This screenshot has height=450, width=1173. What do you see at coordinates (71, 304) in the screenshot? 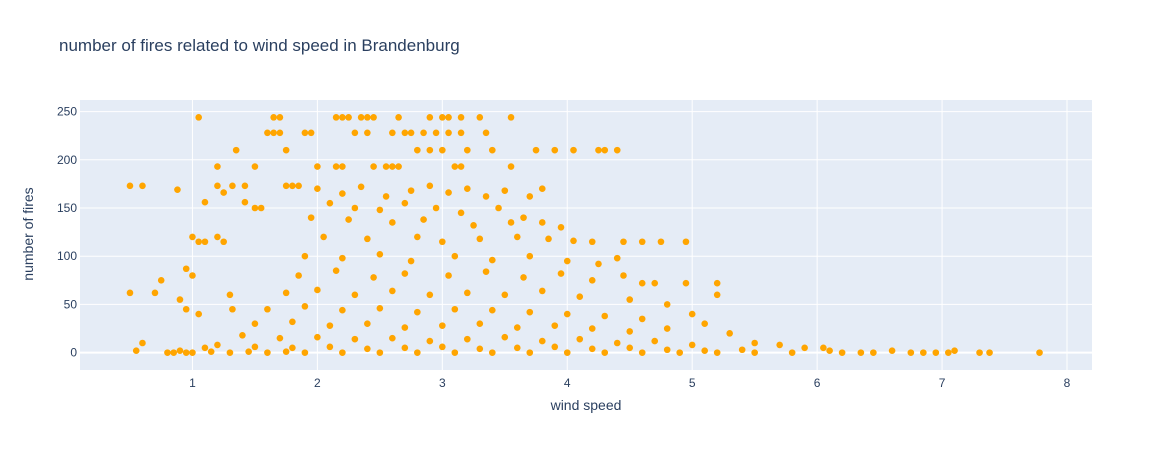
I see `y-tick-label: 50` at bounding box center [71, 304].